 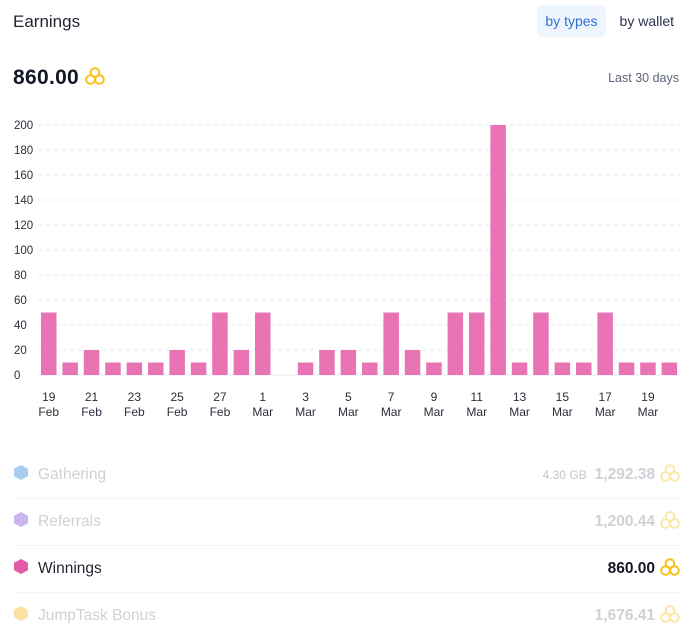 What do you see at coordinates (23, 126) in the screenshot?
I see `y-tick-label: 200` at bounding box center [23, 126].